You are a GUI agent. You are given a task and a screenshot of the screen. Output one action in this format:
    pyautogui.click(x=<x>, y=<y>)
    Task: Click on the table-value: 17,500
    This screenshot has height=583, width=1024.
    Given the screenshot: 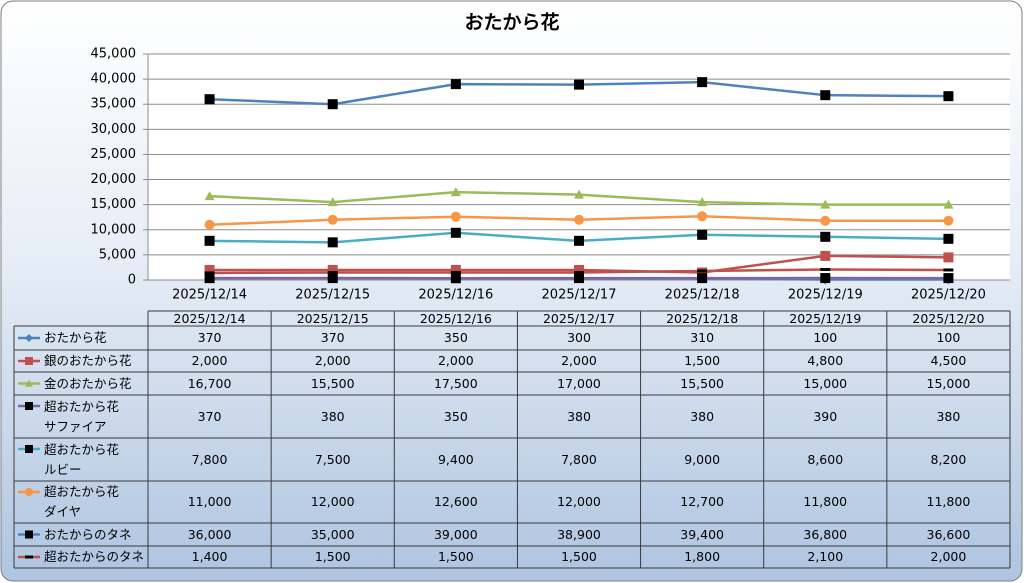 What is the action you would take?
    pyautogui.click(x=455, y=383)
    